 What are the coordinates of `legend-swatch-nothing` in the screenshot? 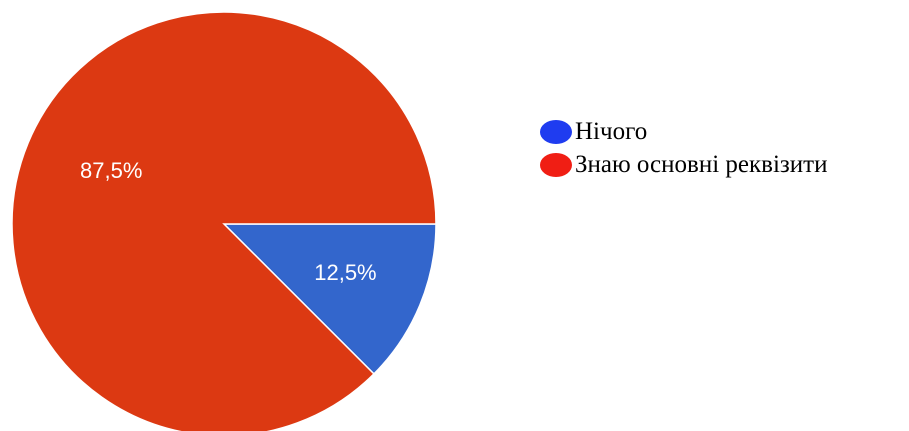 It's located at (556, 132).